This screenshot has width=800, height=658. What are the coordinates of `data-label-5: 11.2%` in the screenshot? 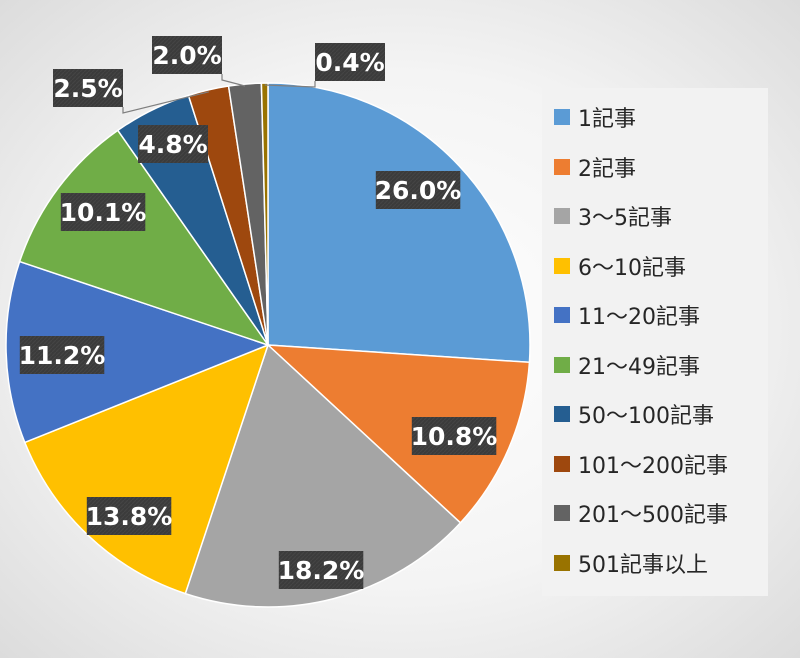 It's located at (62, 355).